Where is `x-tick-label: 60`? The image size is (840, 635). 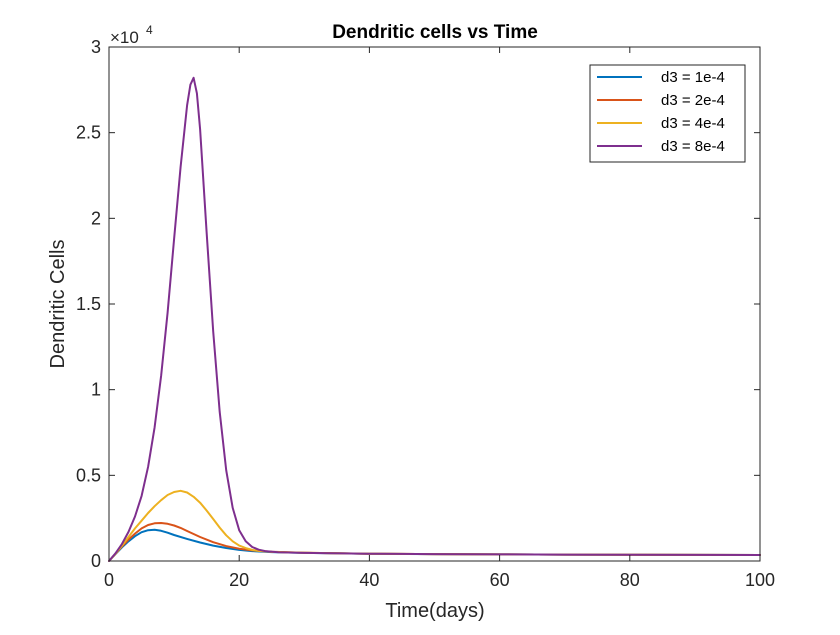
x-tick-label: 60 is located at coordinates (500, 580).